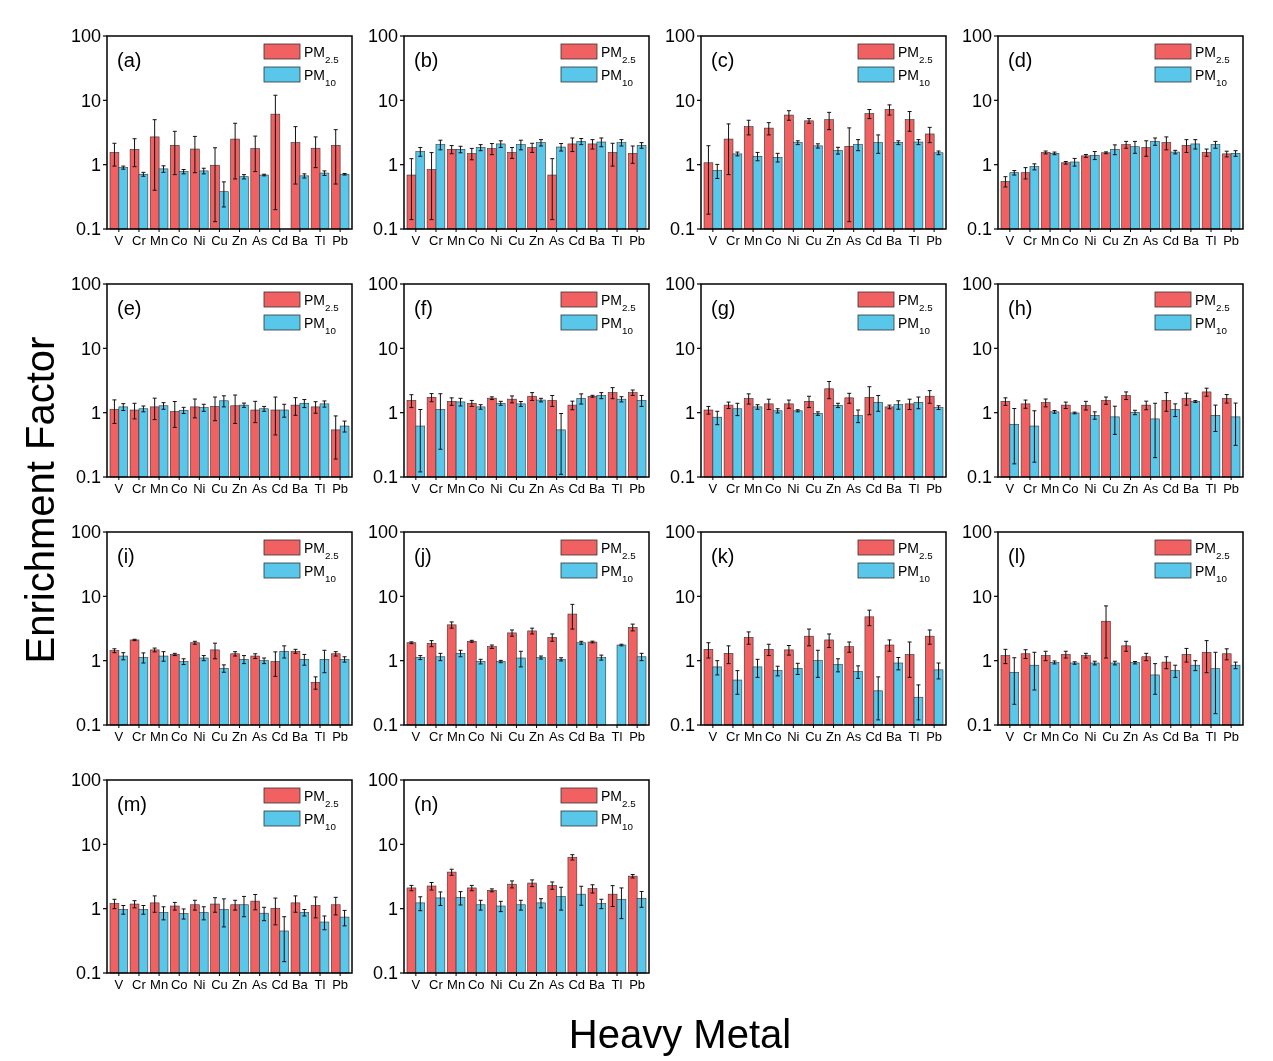  Describe the element at coordinates (723, 556) in the screenshot. I see `text: (k)` at that location.